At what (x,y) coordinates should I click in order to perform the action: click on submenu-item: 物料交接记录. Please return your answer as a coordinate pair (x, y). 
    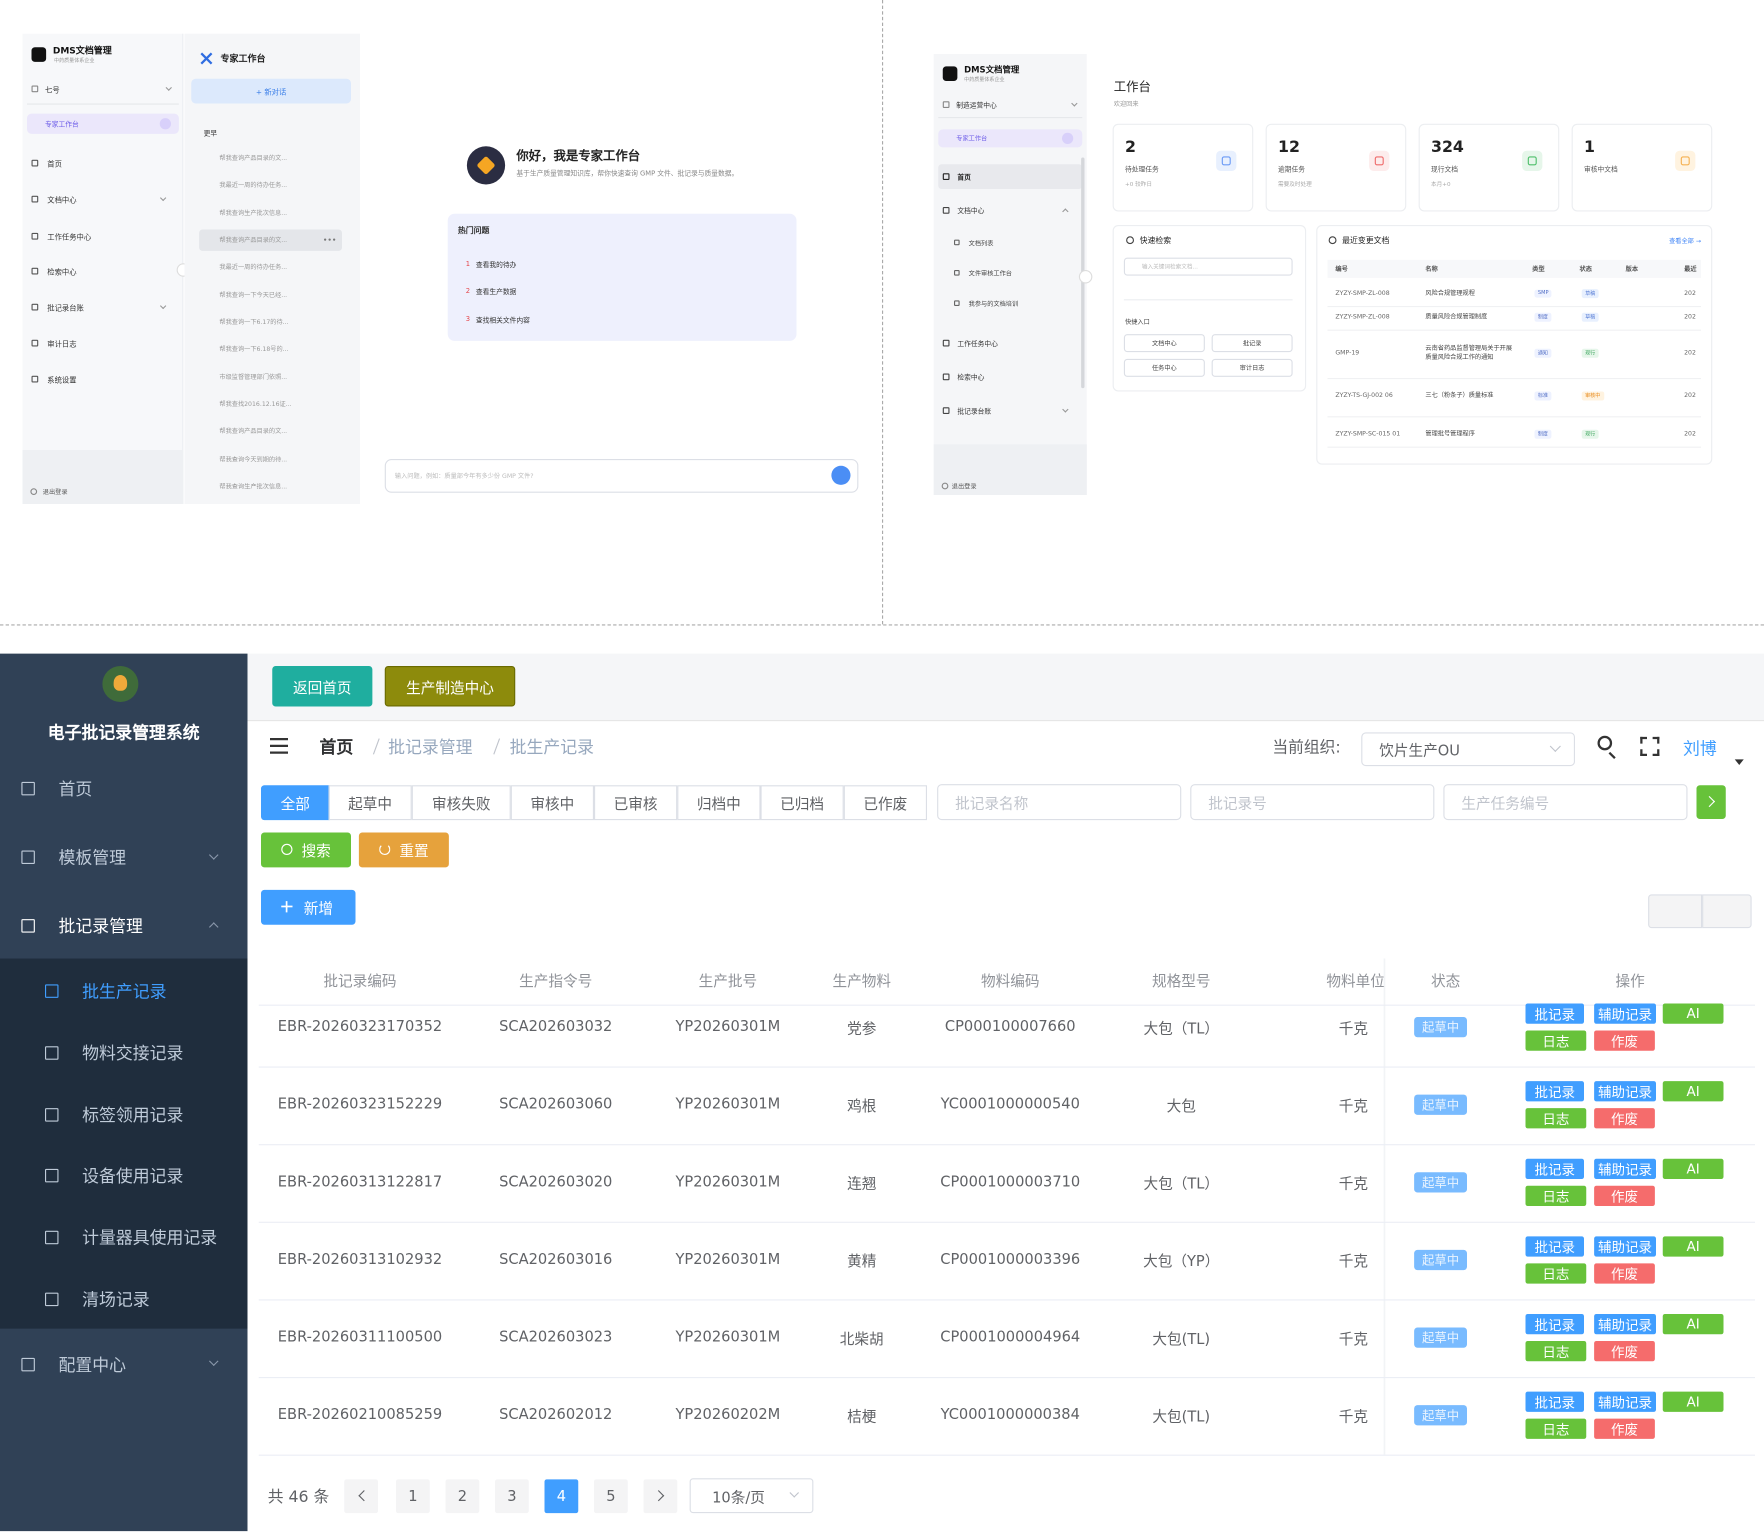
    Looking at the image, I should click on (133, 1053).